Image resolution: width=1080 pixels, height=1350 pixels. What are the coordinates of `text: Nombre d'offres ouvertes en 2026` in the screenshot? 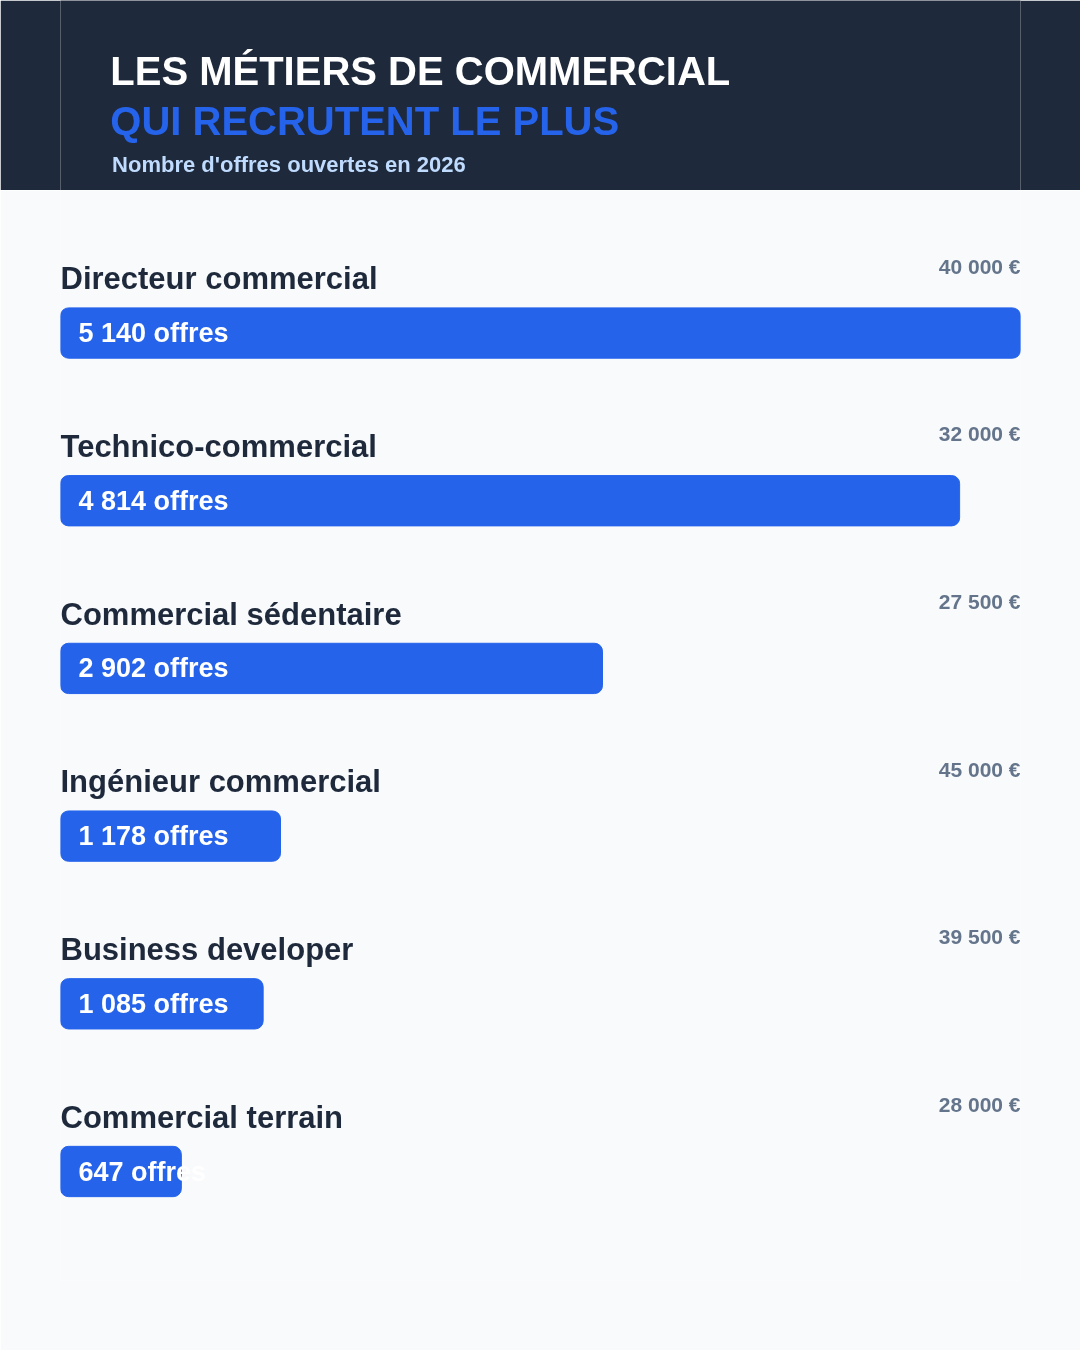 It's located at (289, 164).